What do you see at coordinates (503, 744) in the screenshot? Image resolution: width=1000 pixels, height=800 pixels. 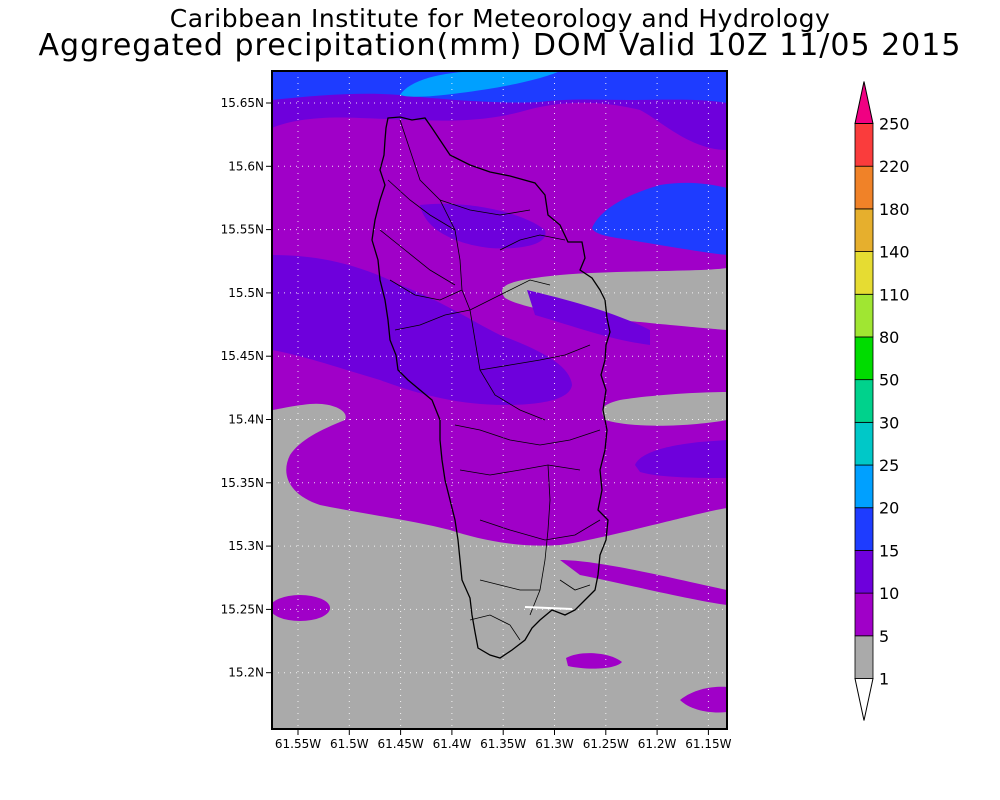 I see `lon-tick-label: 61.35W` at bounding box center [503, 744].